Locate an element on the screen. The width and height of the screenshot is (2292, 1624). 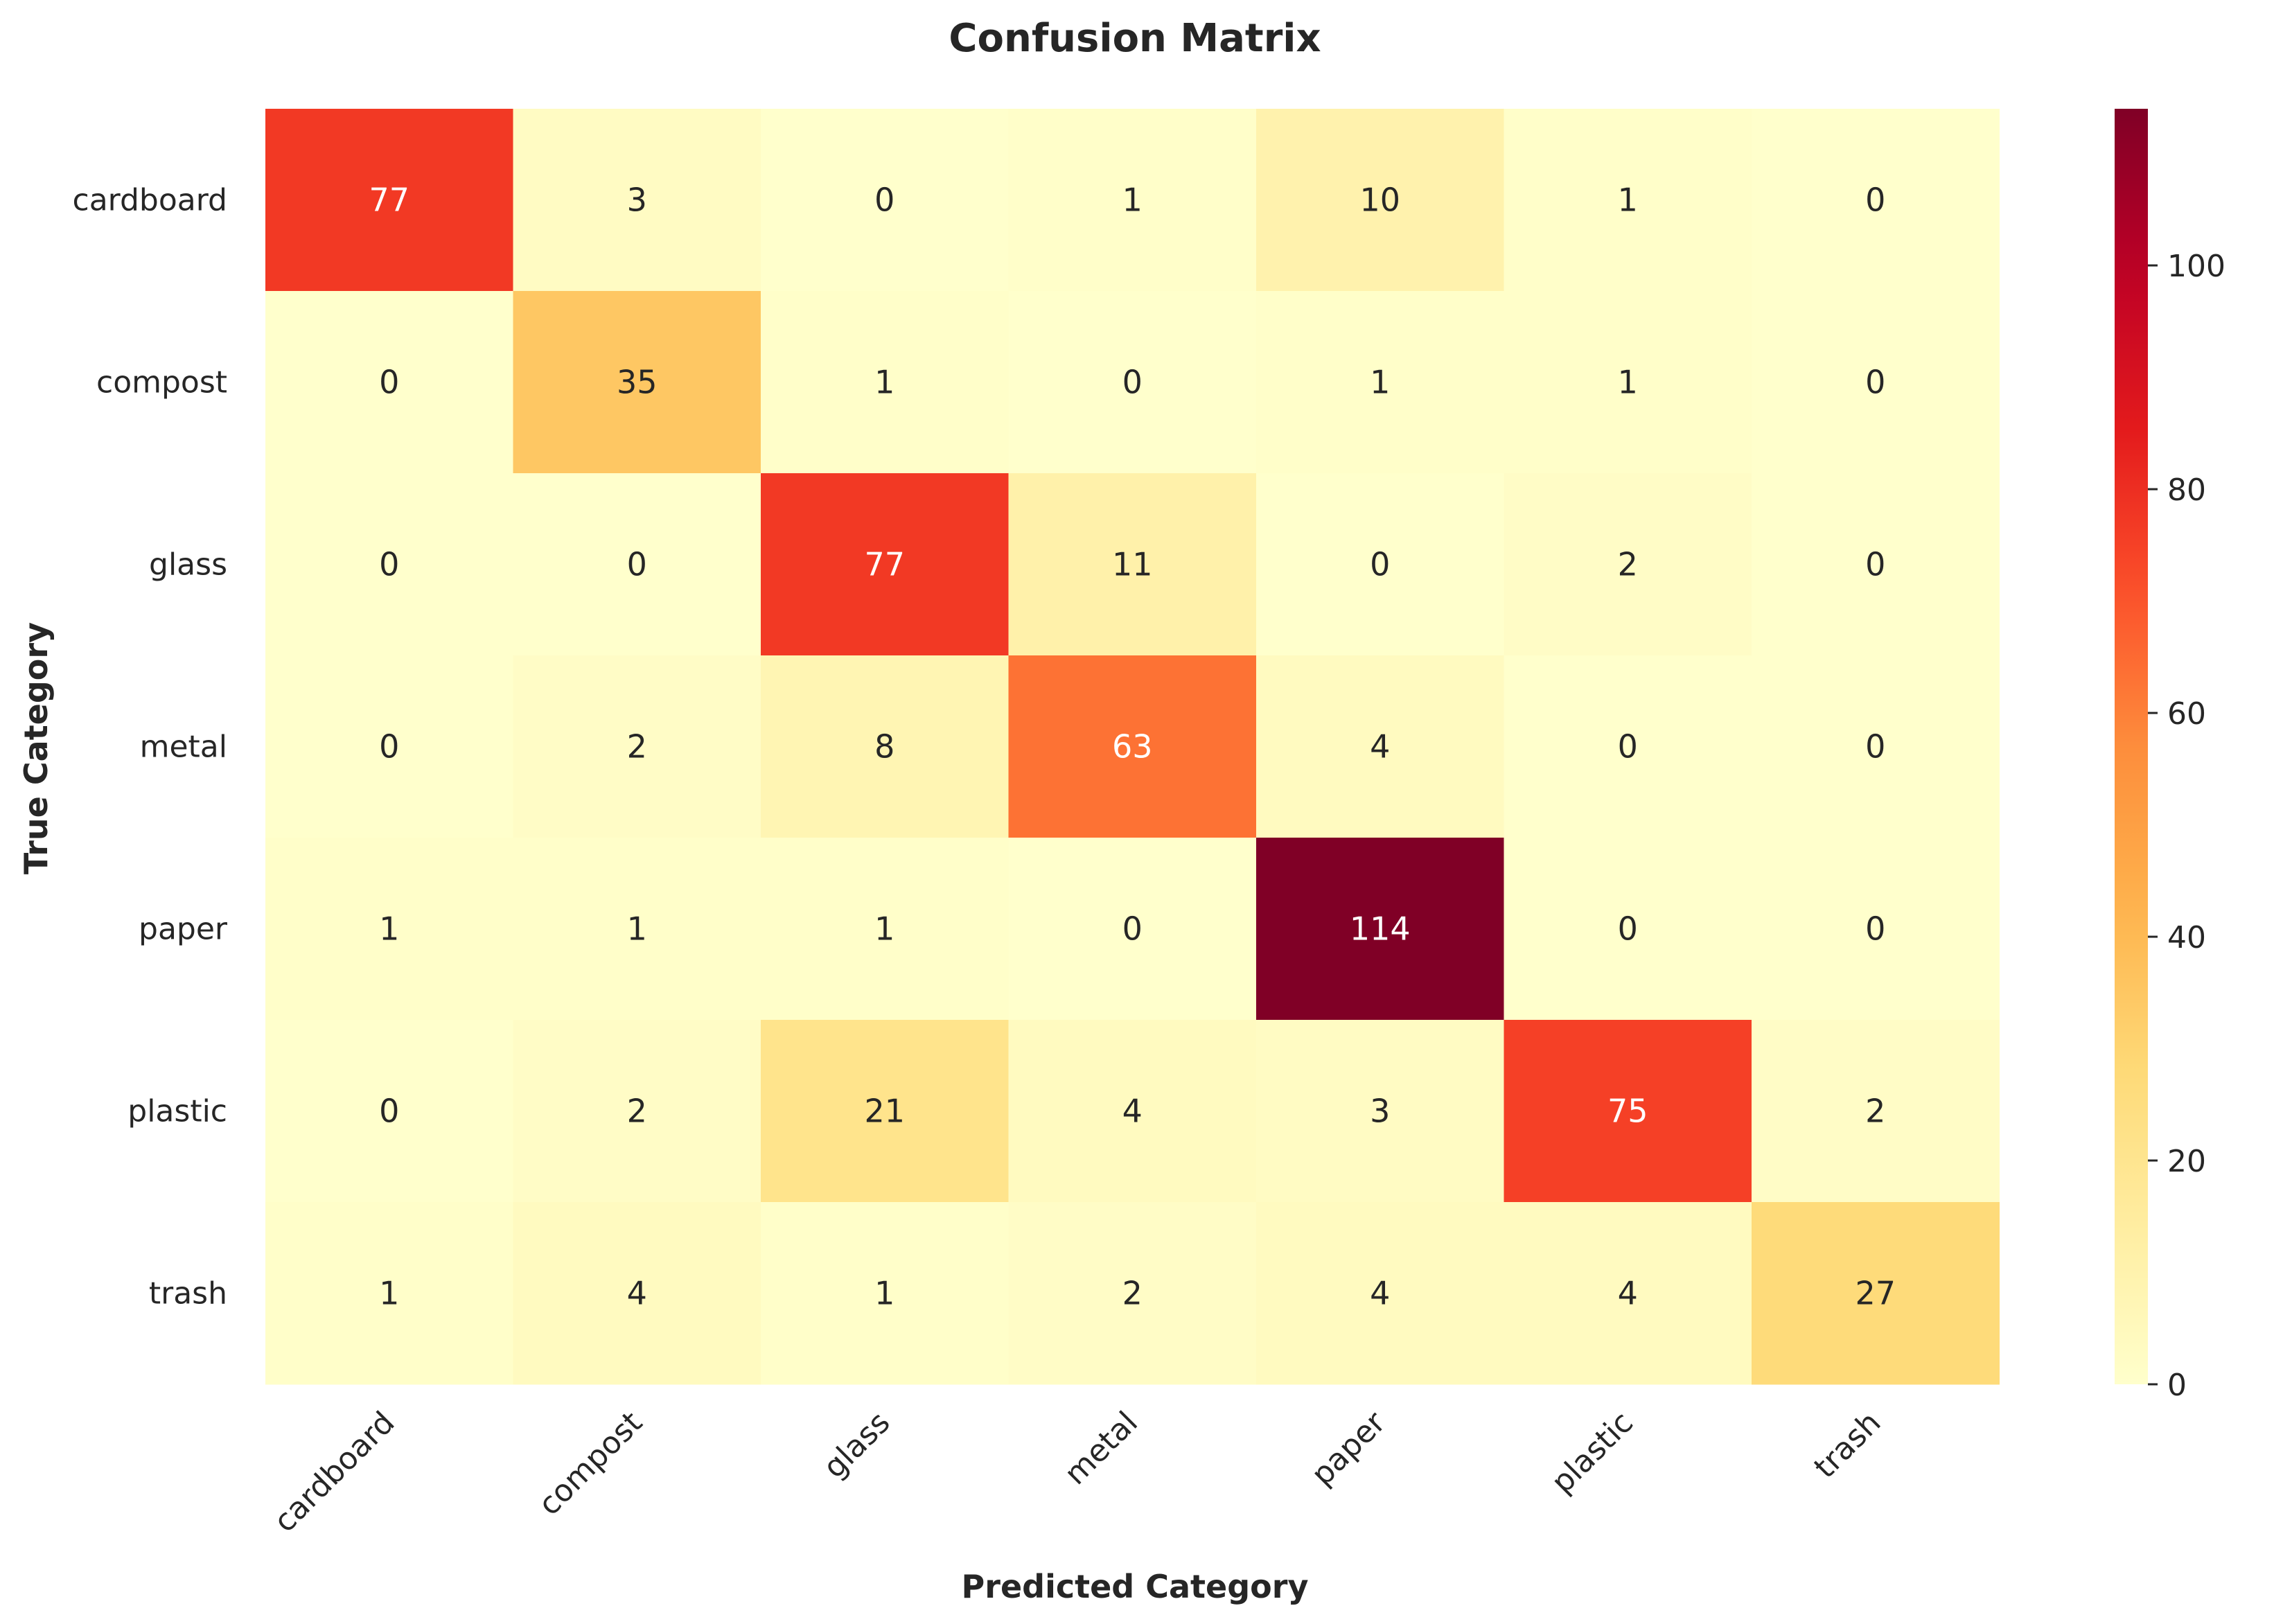
colorbar-tick-label: 0 is located at coordinates (2177, 1385).